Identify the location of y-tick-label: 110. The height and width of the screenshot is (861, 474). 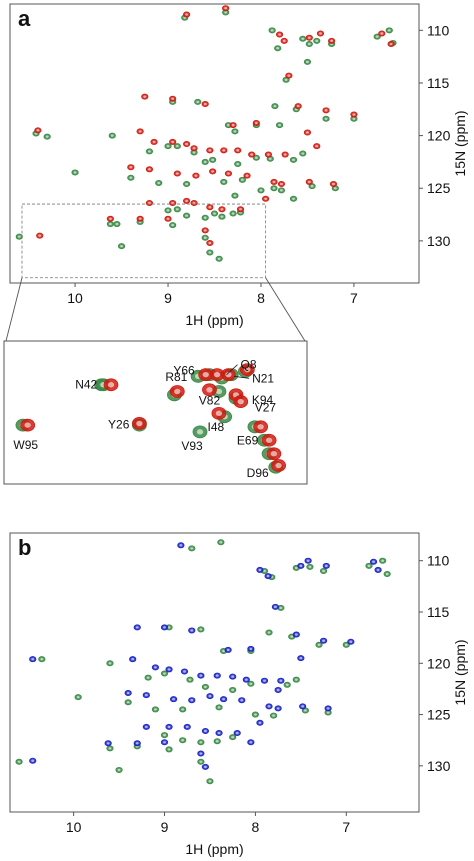
(438, 30).